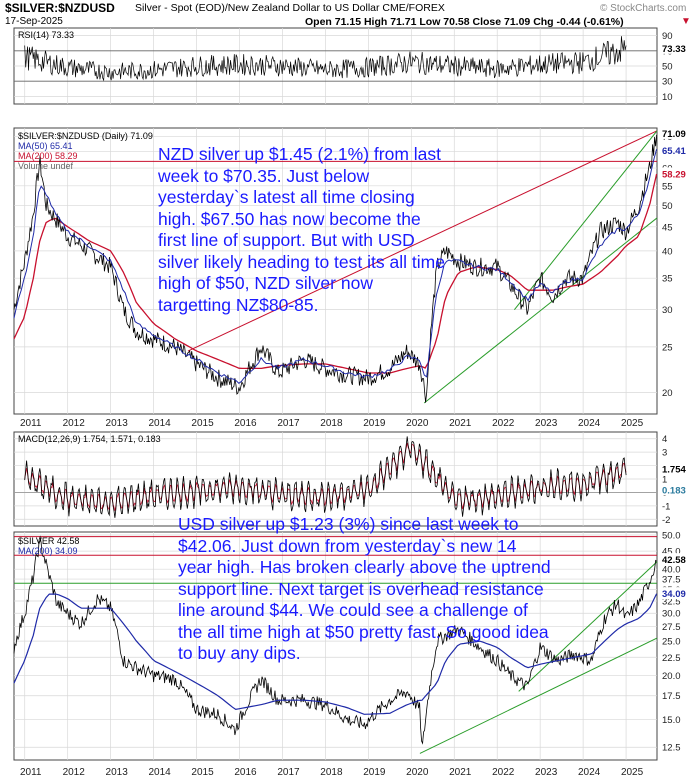 This screenshot has width=700, height=780. Describe the element at coordinates (643, 8) in the screenshot. I see `stockcharts-logo: © StockCharts.com` at that location.